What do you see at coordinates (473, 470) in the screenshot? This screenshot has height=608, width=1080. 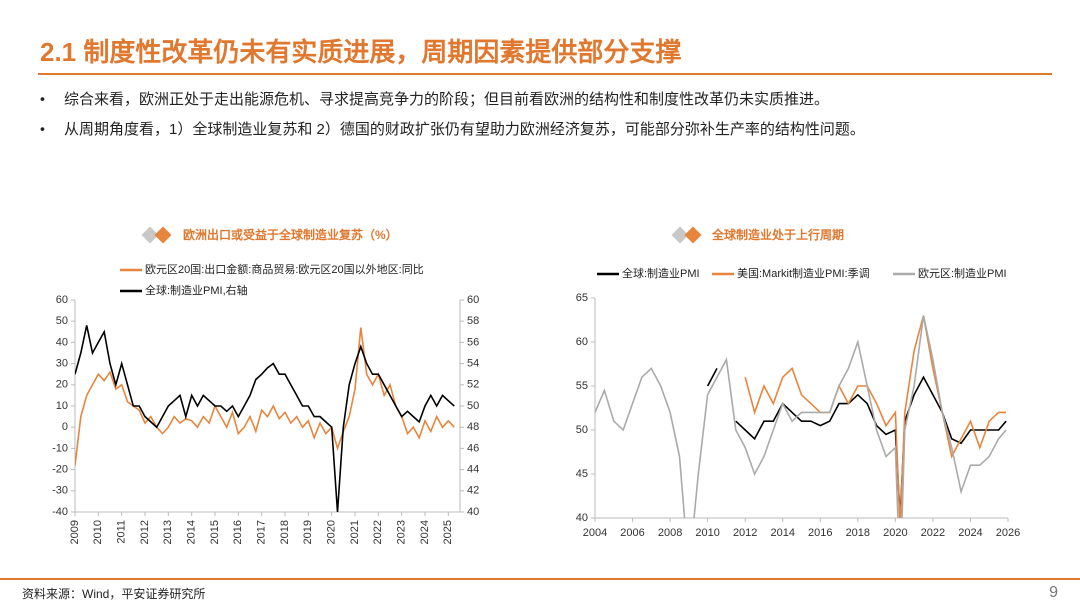 I see `y2-tick-label: 44` at bounding box center [473, 470].